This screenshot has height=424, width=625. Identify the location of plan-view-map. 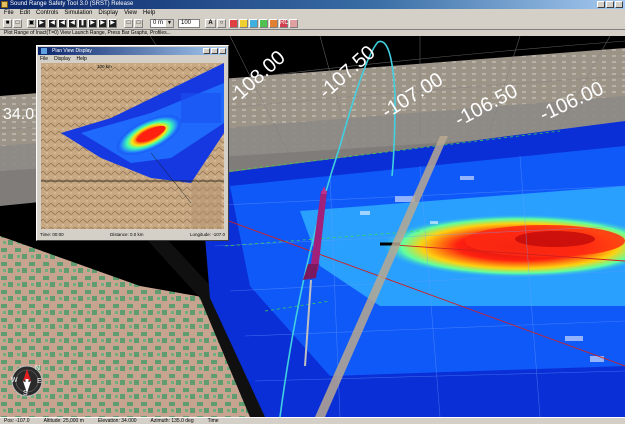
(132, 146).